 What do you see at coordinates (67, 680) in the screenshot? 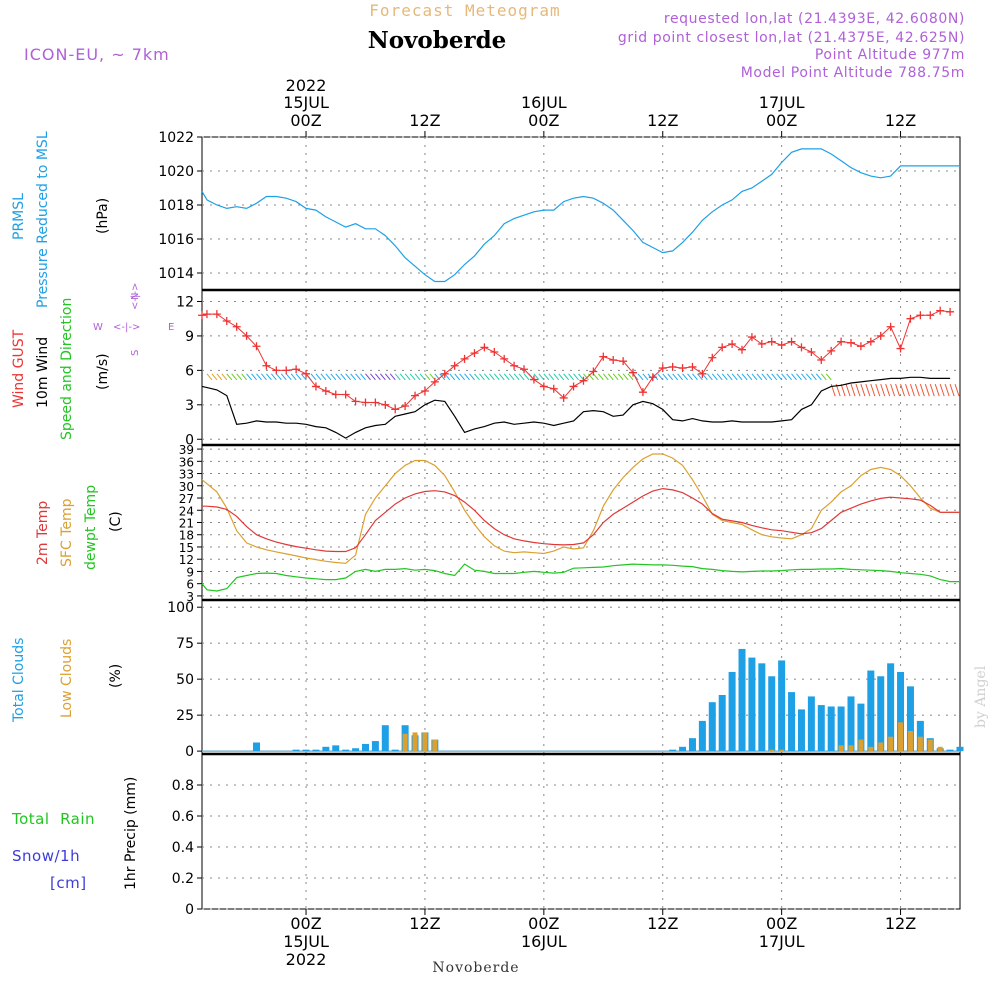
I see `cloud-labels: Total Clouds Low Clouds (%)` at bounding box center [67, 680].